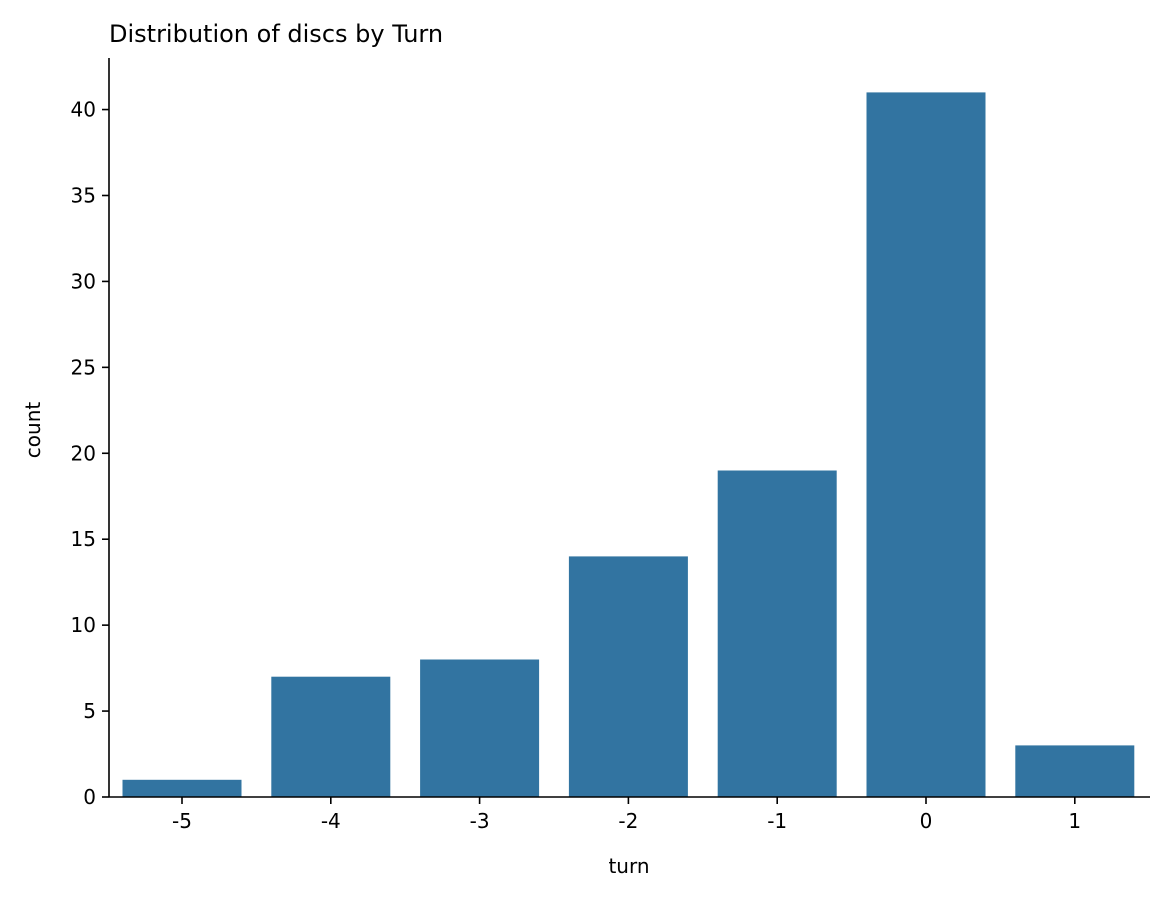 The width and height of the screenshot is (1169, 898). I want to click on y-tick-label: 5, so click(89, 711).